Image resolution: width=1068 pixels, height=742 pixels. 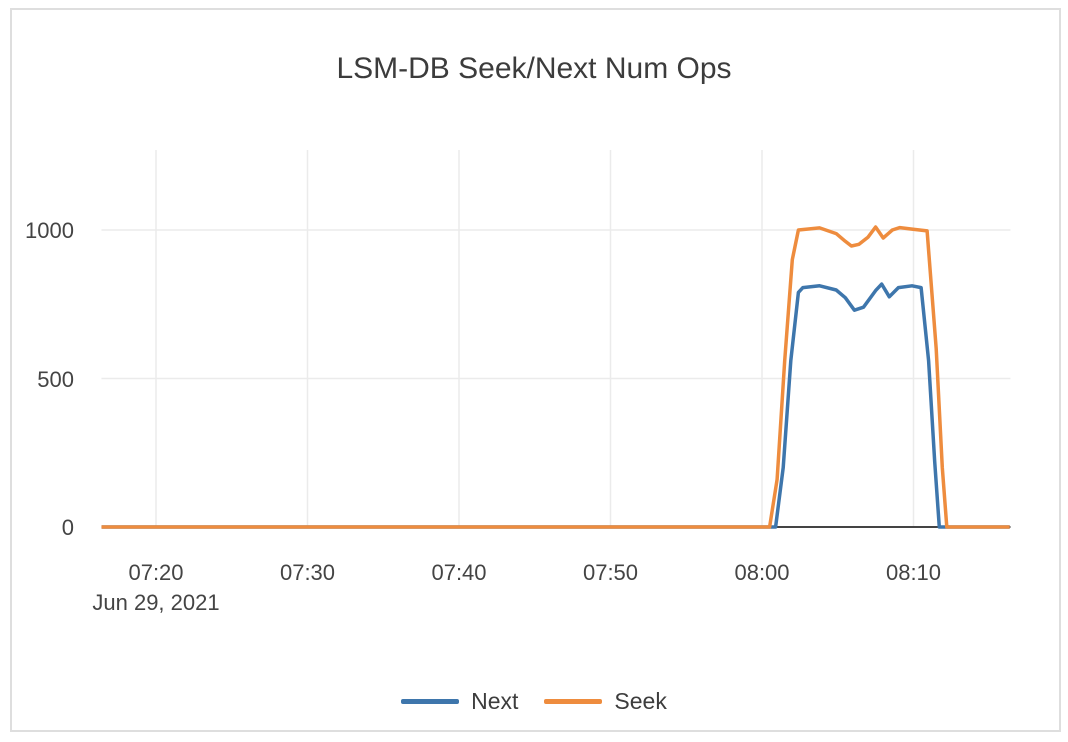 What do you see at coordinates (307, 572) in the screenshot?
I see `x-tick-0730: 07:30` at bounding box center [307, 572].